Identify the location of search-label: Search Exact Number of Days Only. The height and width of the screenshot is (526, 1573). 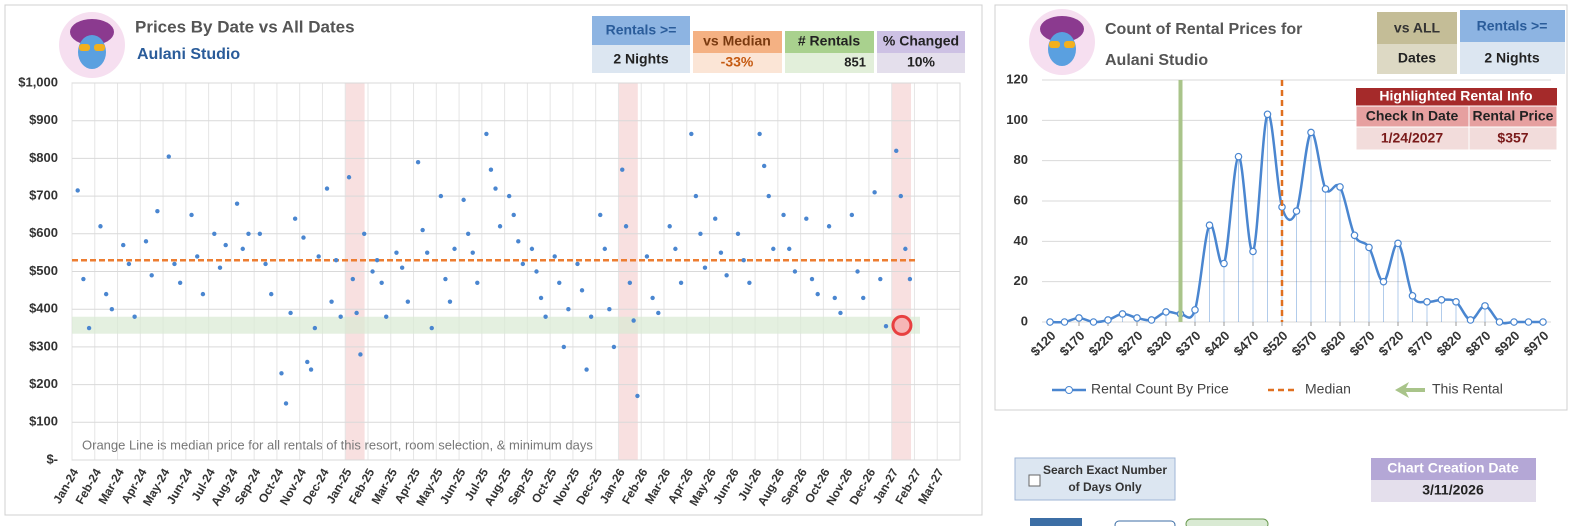
(1105, 478).